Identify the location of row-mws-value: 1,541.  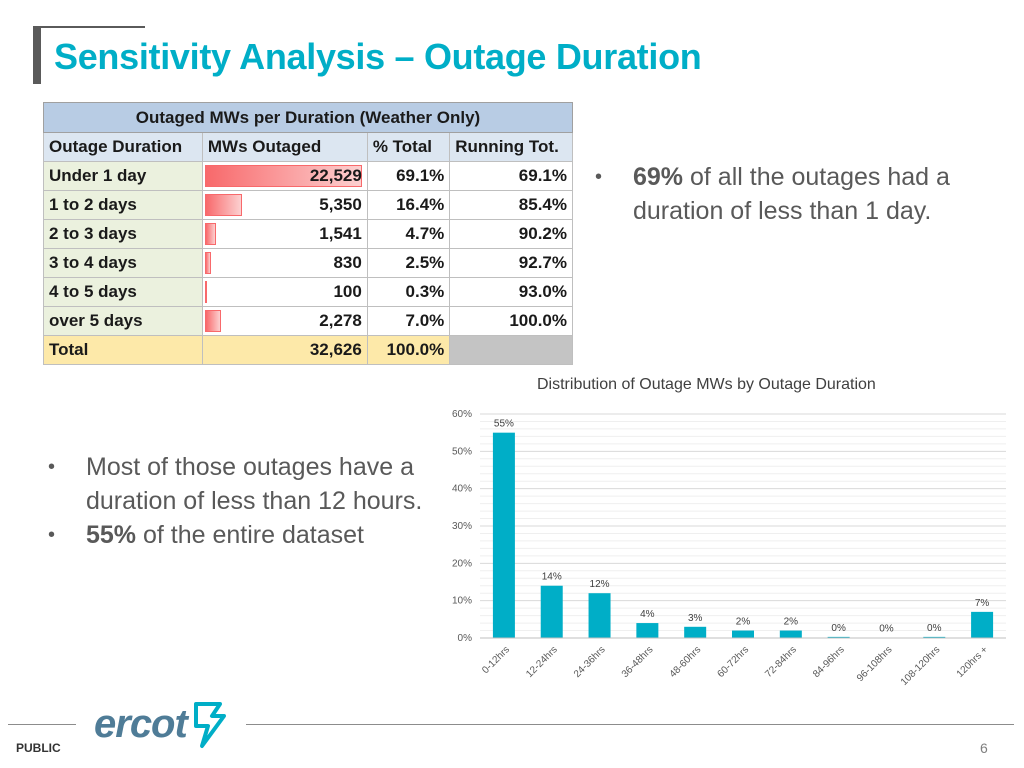
(340, 233).